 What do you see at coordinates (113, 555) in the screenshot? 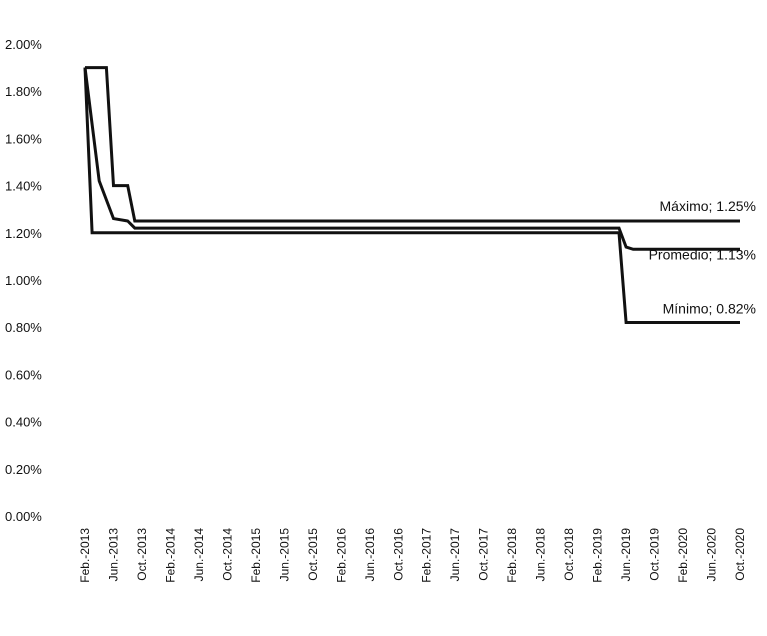
I see `x-tick-label: Jun.-2013` at bounding box center [113, 555].